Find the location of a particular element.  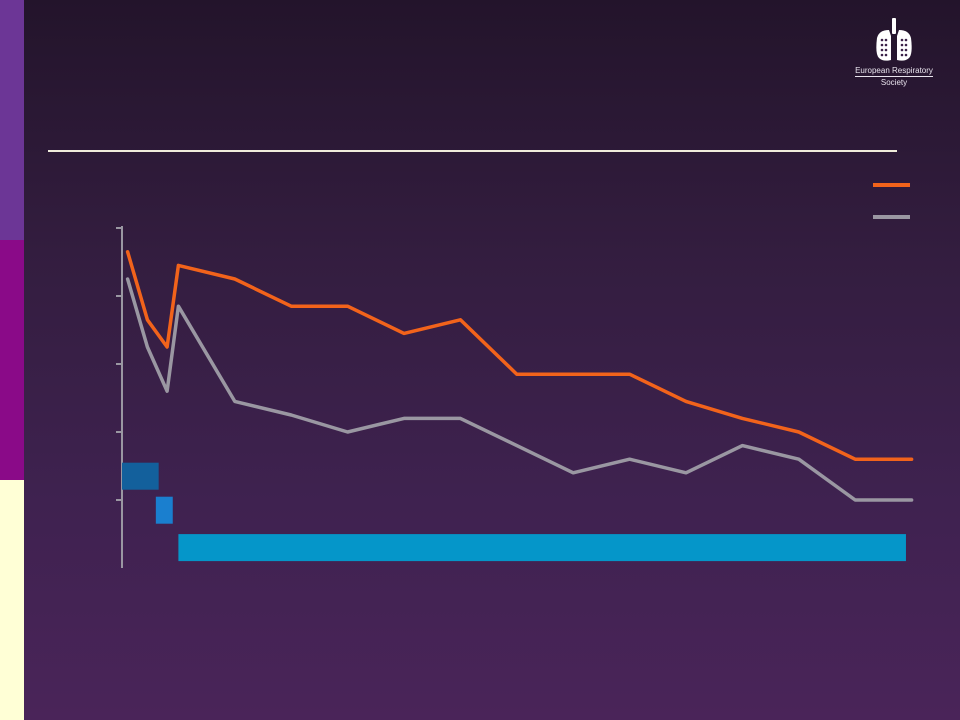

ers-logo: European Respiratory Society is located at coordinates (894, 56).